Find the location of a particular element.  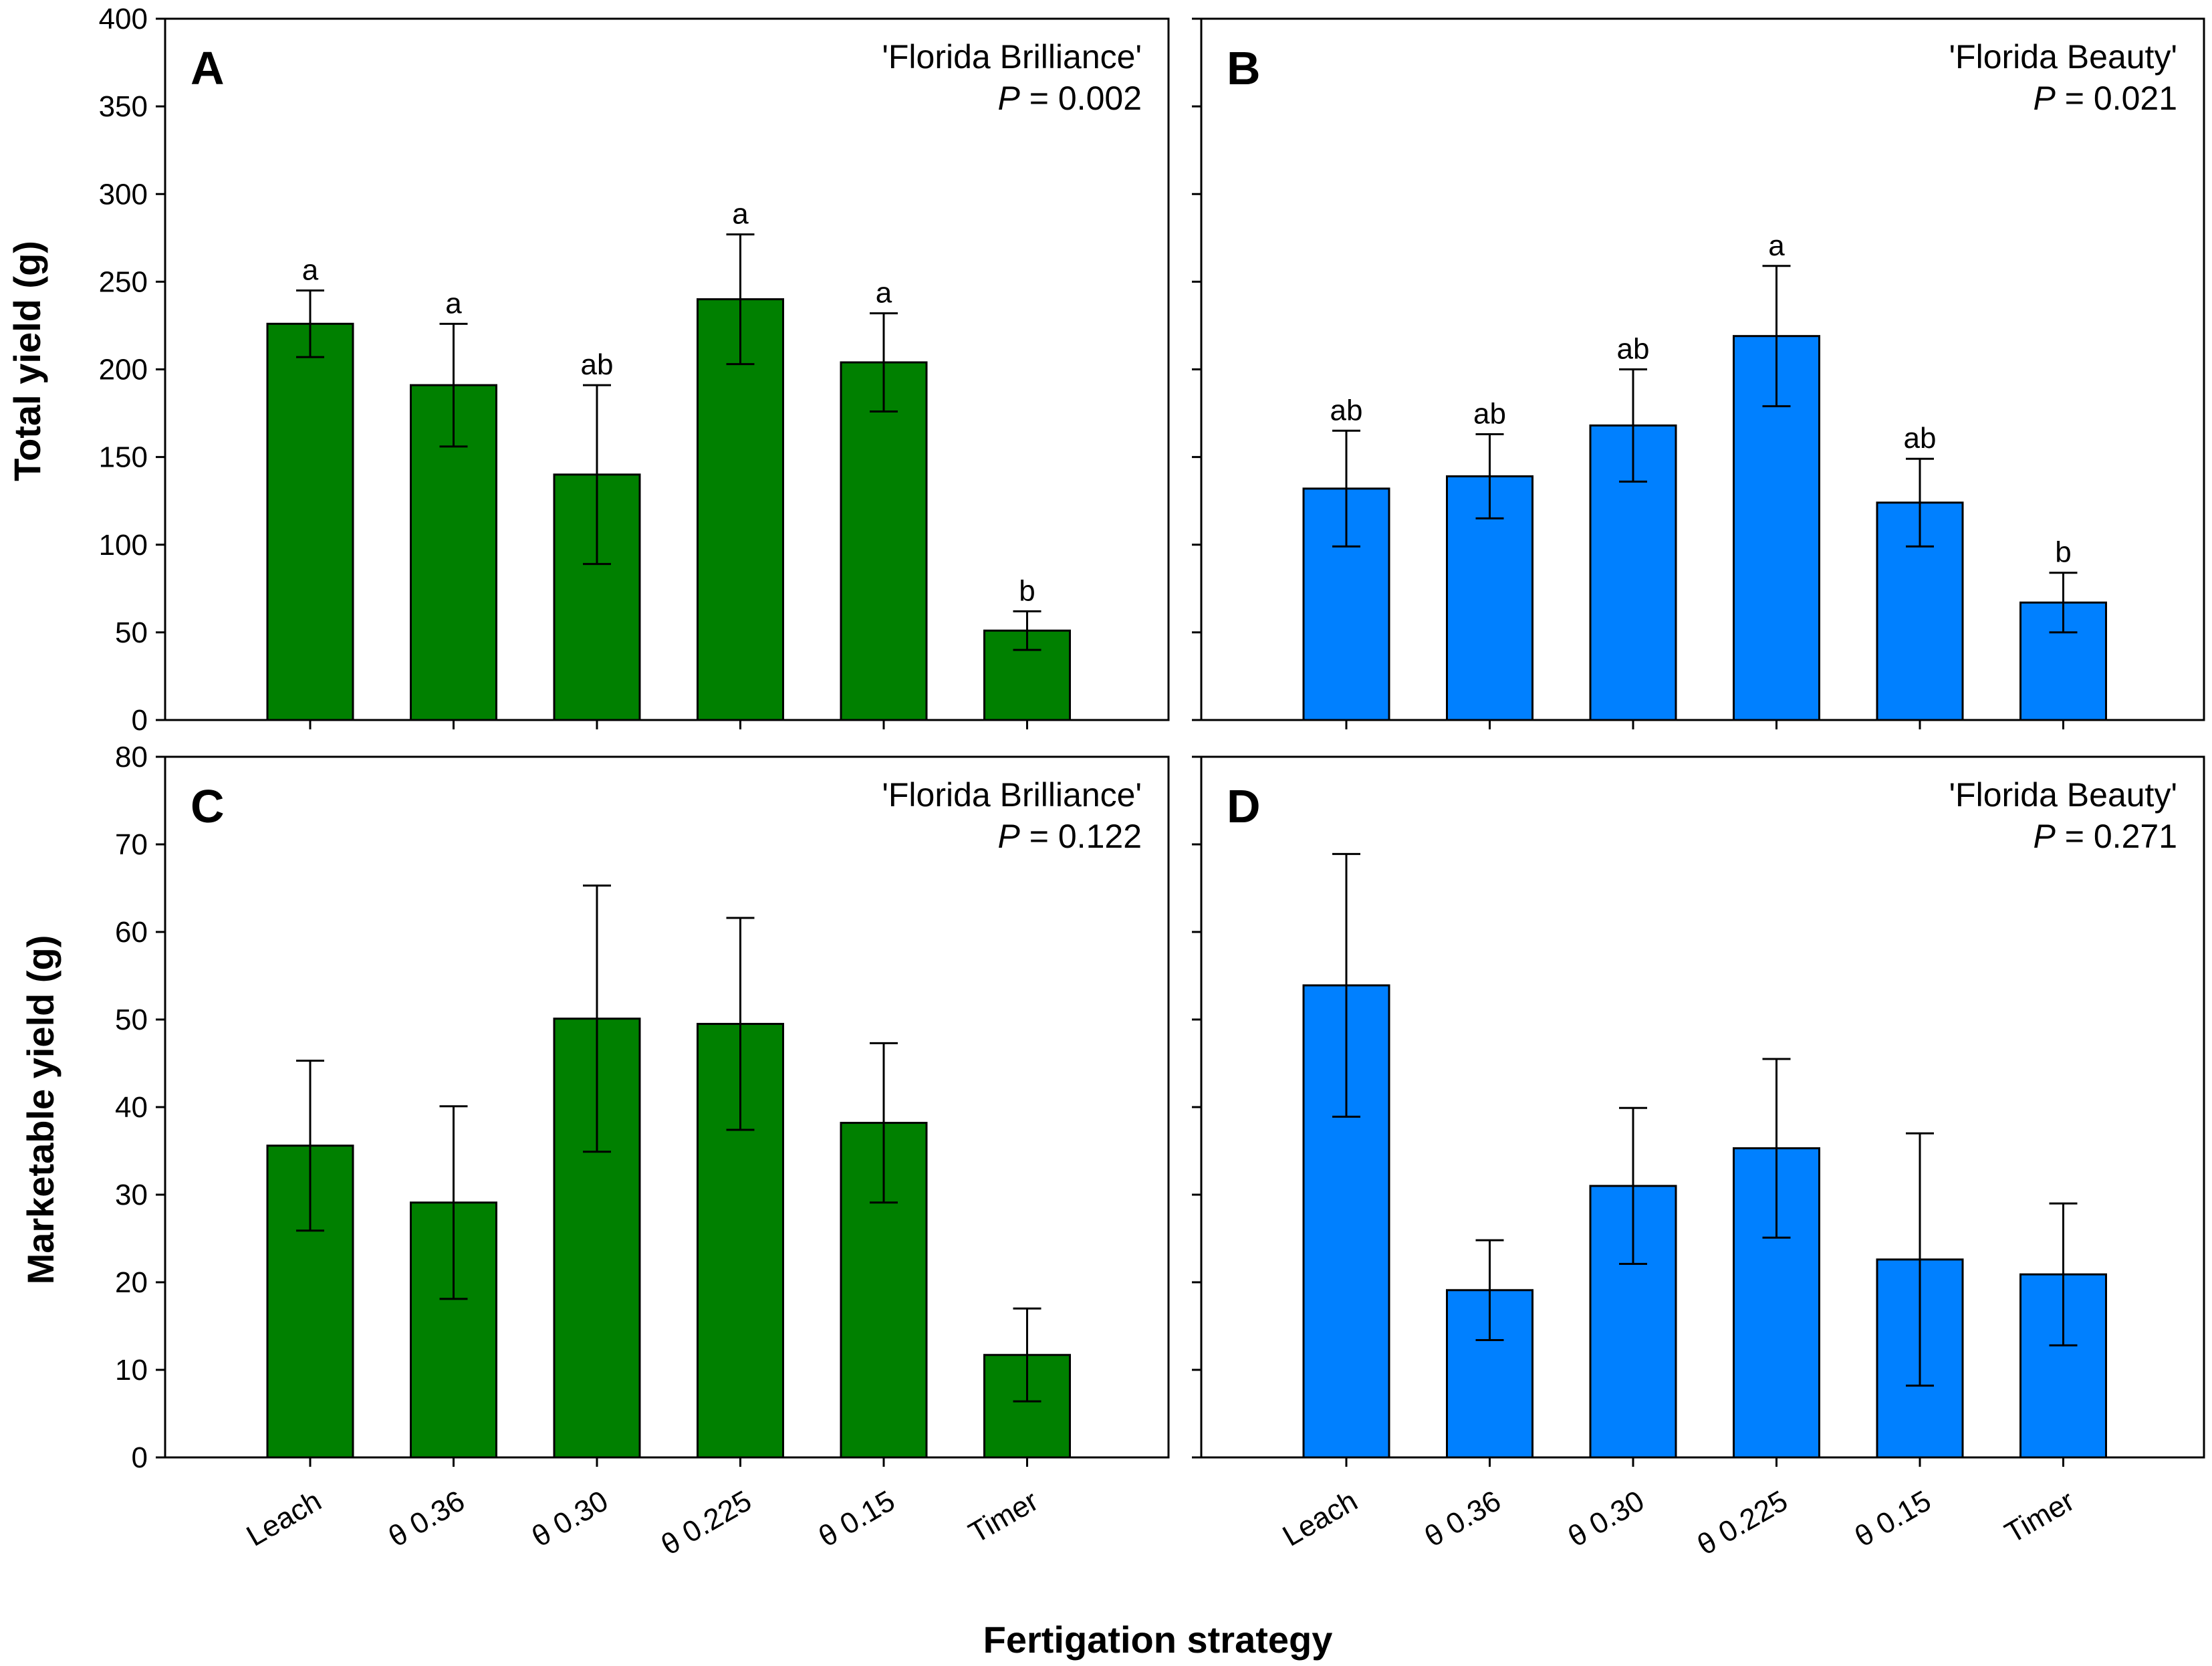

y-tick-label: 60 is located at coordinates (131, 932).